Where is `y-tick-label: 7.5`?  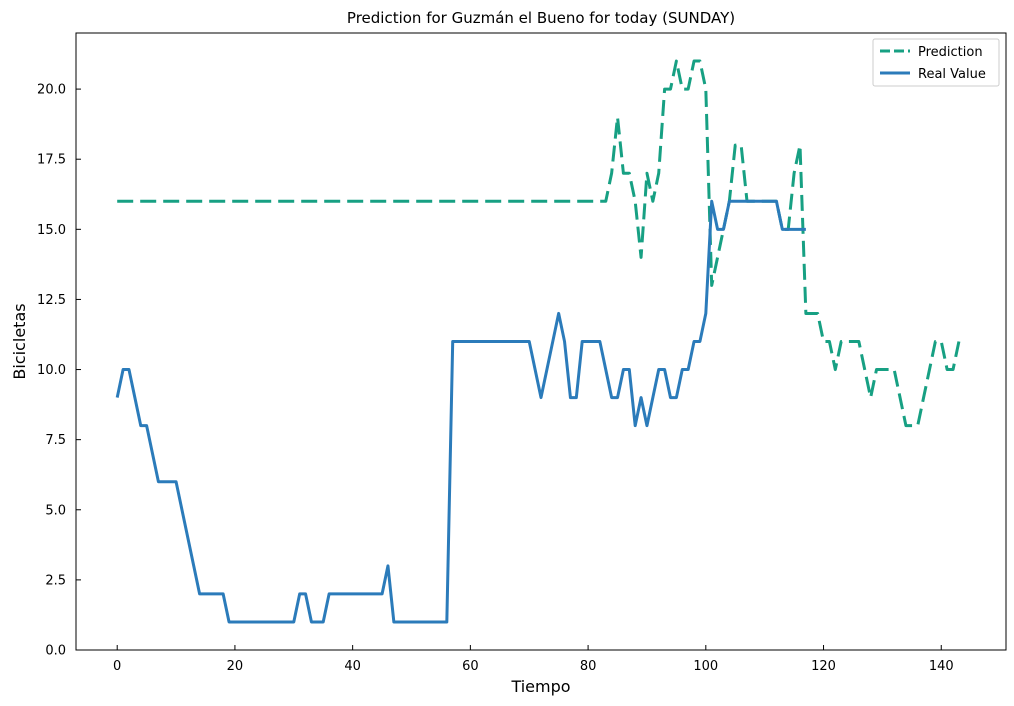
y-tick-label: 7.5 is located at coordinates (55, 440).